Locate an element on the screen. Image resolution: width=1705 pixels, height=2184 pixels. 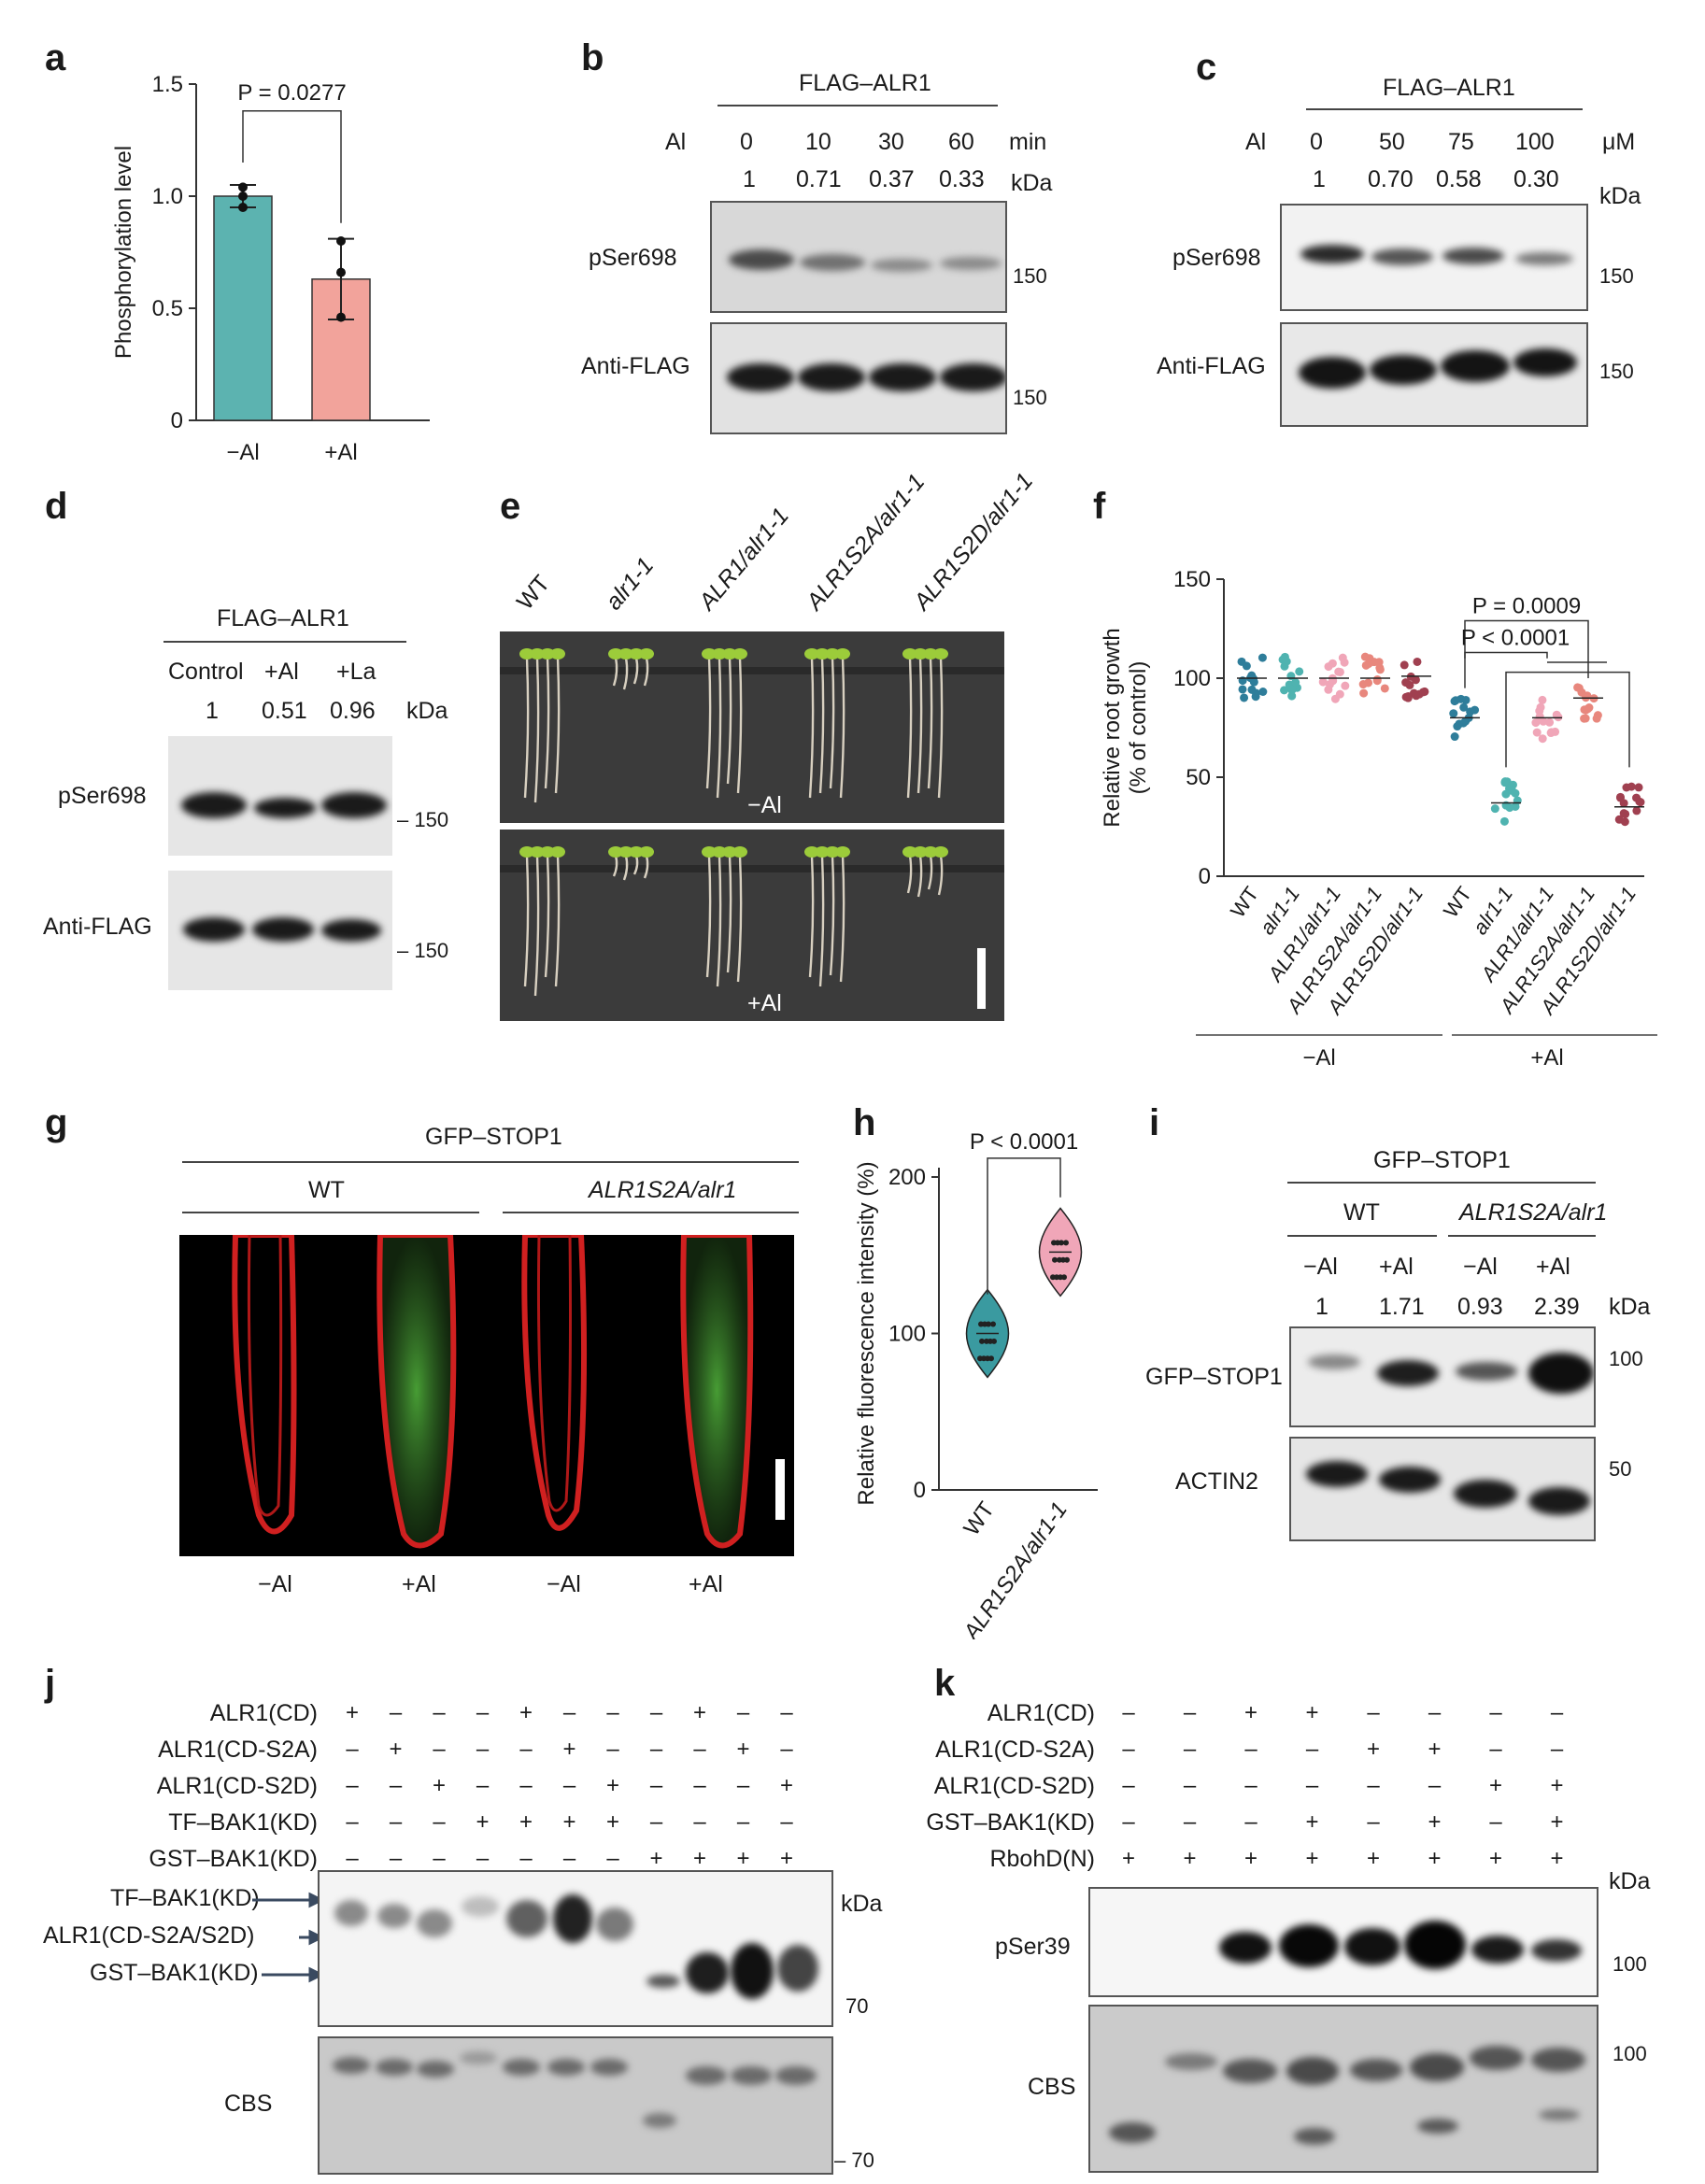
p-value: P < 0.0001 is located at coordinates (1515, 637).